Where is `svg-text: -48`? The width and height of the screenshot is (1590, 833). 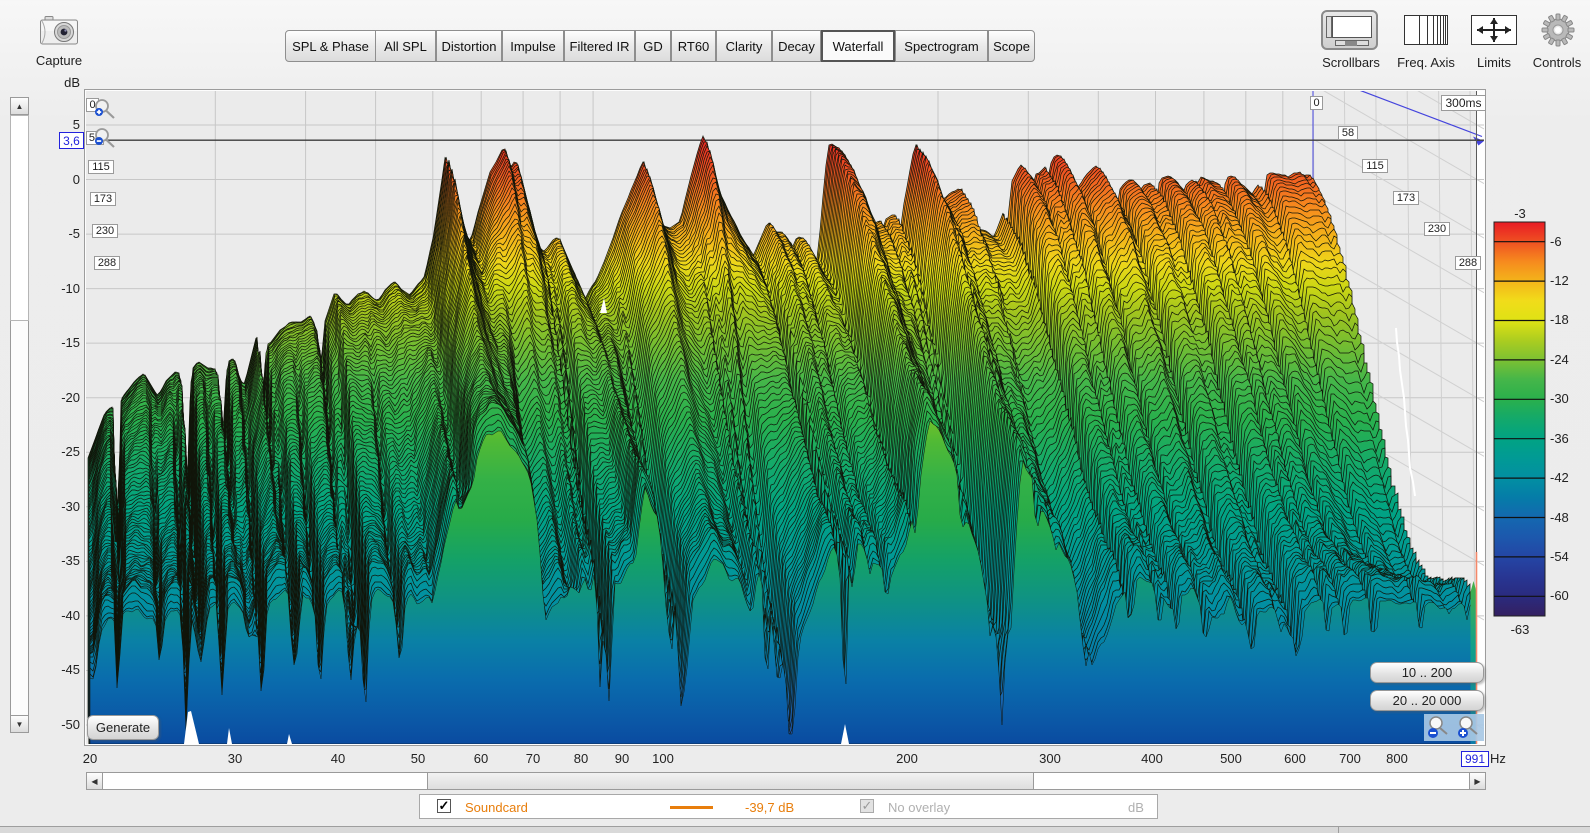 svg-text: -48 is located at coordinates (1559, 517).